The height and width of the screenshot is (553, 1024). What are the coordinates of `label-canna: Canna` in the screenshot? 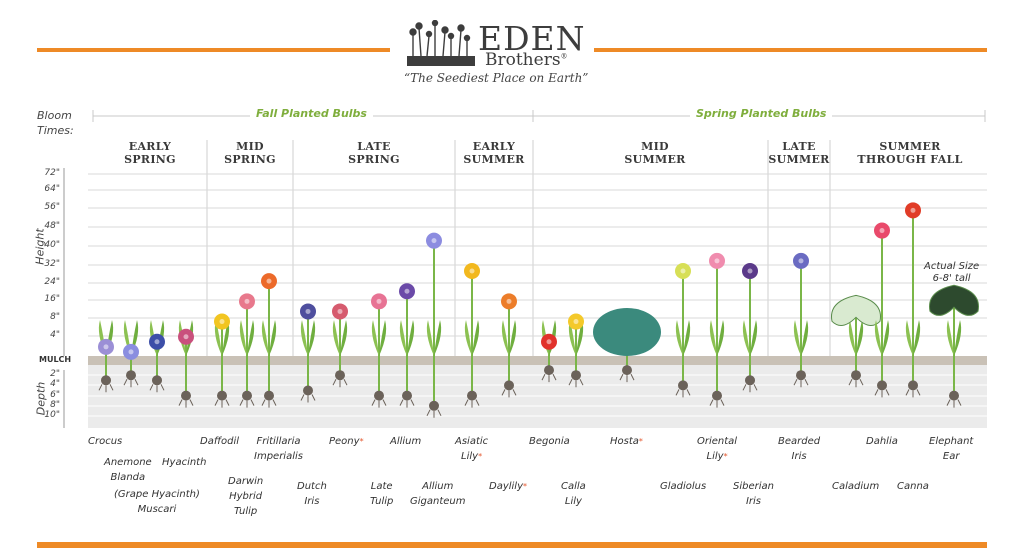 It's located at (913, 486).